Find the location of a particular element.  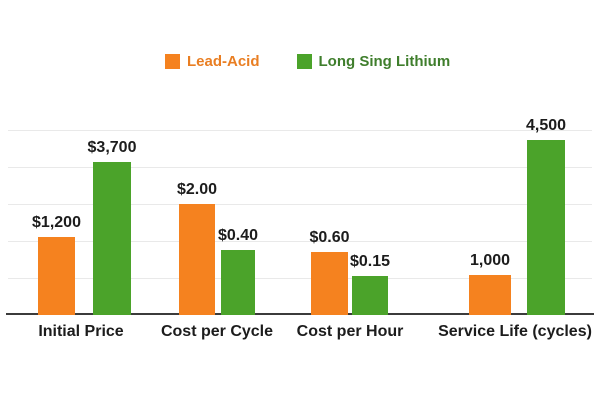

category-label-cost-per-hour: Cost per Hour is located at coordinates (350, 331).